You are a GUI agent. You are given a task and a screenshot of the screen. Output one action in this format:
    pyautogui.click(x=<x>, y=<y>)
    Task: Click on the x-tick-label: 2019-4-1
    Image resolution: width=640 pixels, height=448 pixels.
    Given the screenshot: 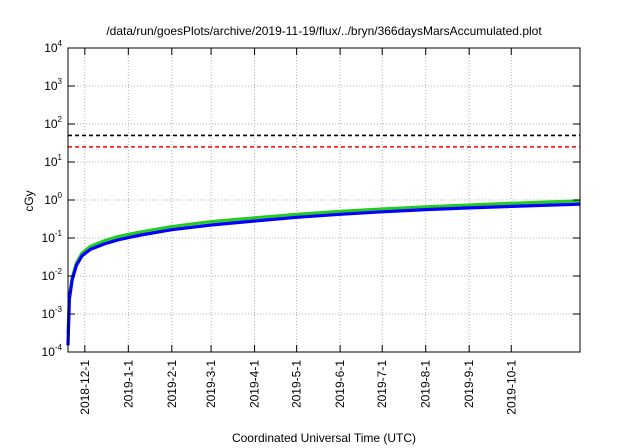 What is the action you would take?
    pyautogui.click(x=255, y=384)
    